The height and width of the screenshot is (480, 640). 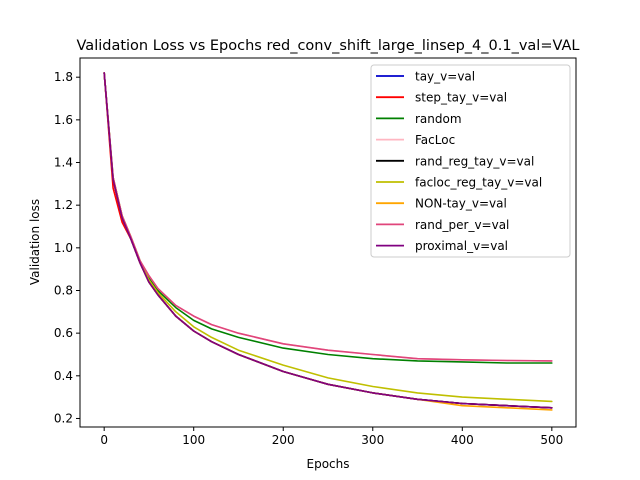 What do you see at coordinates (63, 418) in the screenshot?
I see `y-tick-label: 0.2` at bounding box center [63, 418].